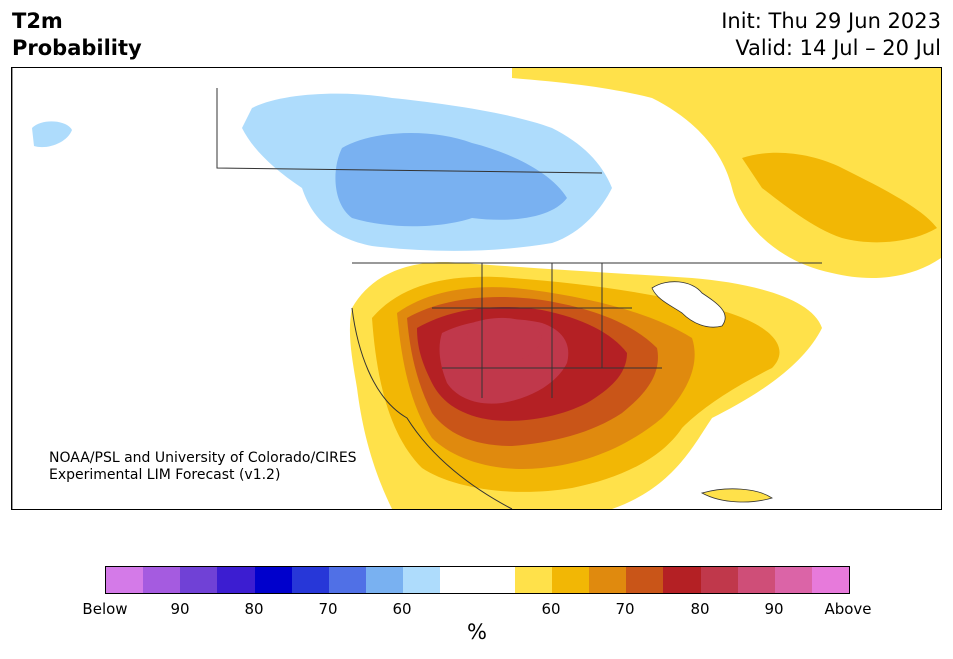 This screenshot has height=659, width=953. I want to click on alaska-blue-patch, so click(52, 134).